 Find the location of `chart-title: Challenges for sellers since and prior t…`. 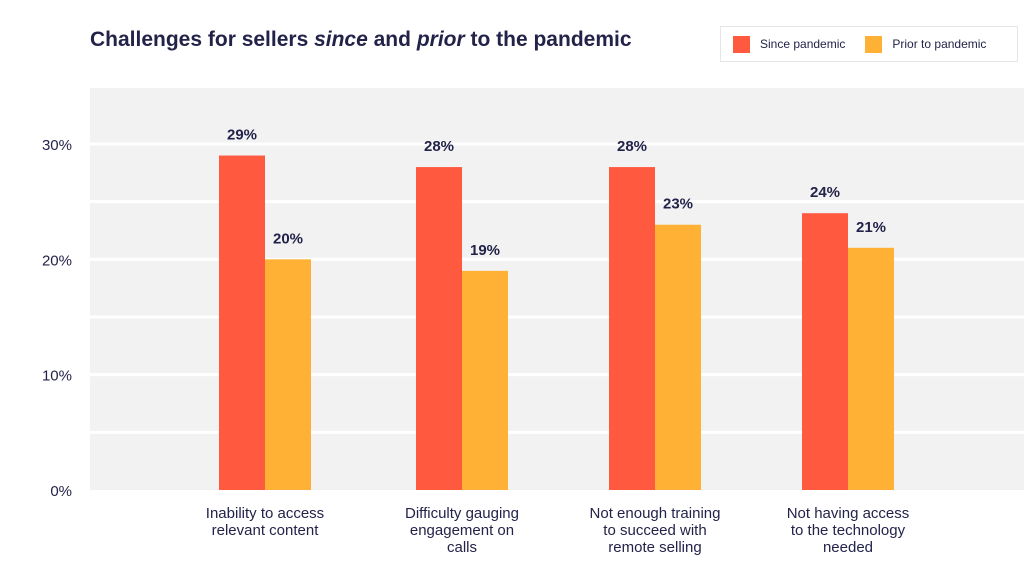

chart-title: Challenges for sellers since and prior t… is located at coordinates (361, 40).